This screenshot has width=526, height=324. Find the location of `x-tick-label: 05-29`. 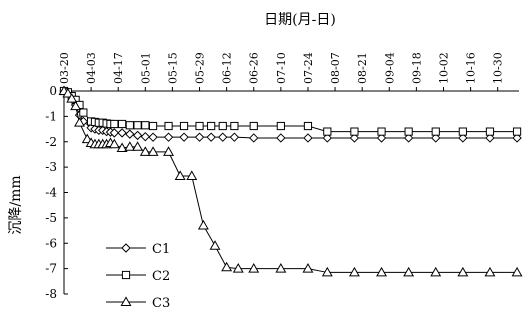

x-tick-label: 05-29 is located at coordinates (200, 68).